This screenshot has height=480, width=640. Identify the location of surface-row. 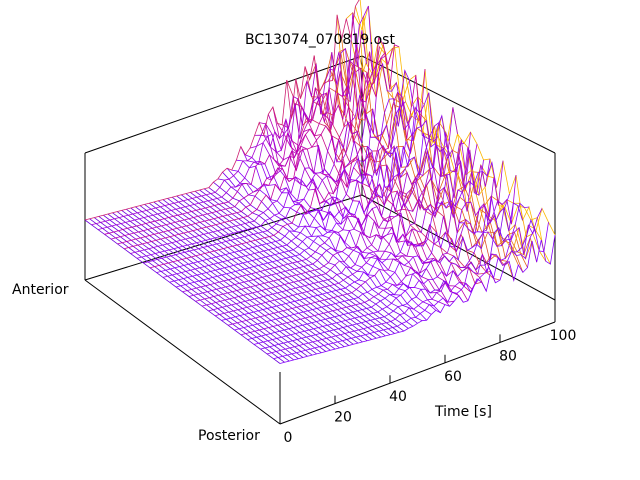
(324, 244).